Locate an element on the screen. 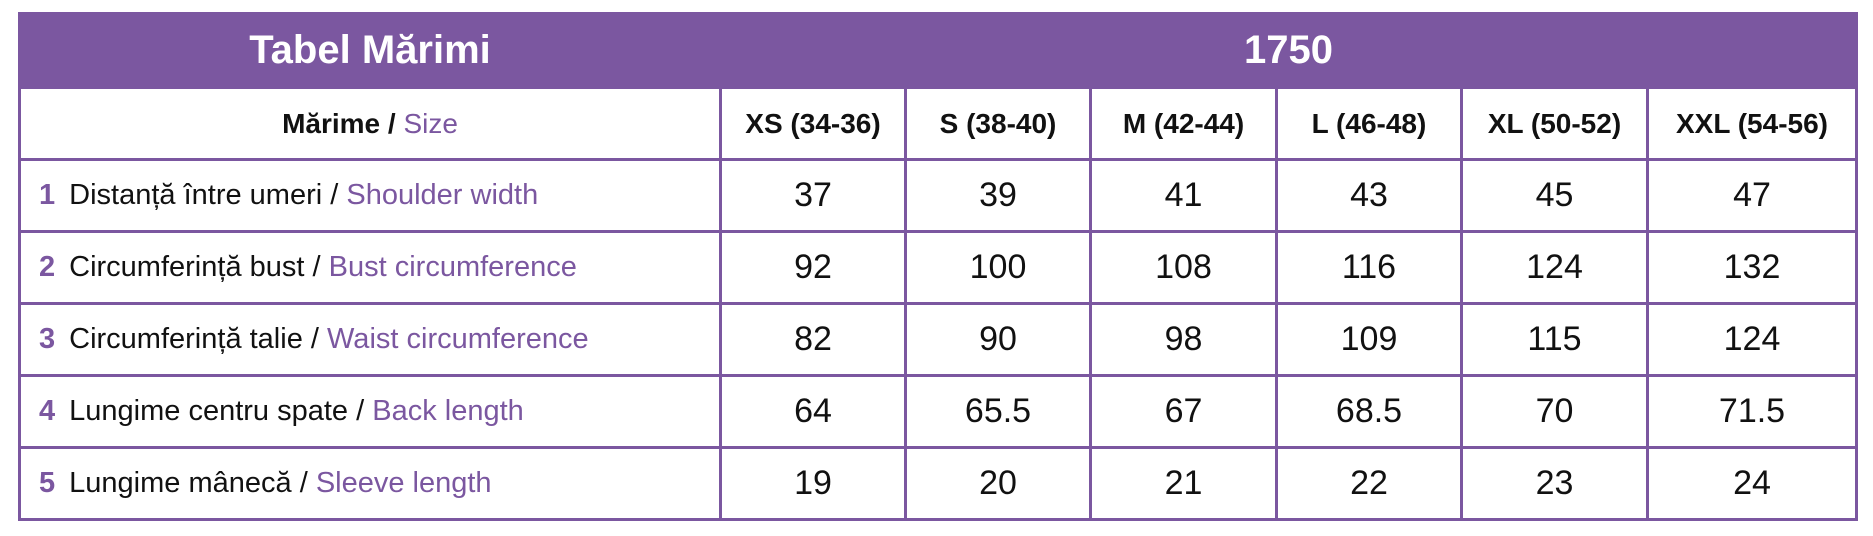 The height and width of the screenshot is (536, 1873). size-header-ro: Mărime is located at coordinates (331, 123).